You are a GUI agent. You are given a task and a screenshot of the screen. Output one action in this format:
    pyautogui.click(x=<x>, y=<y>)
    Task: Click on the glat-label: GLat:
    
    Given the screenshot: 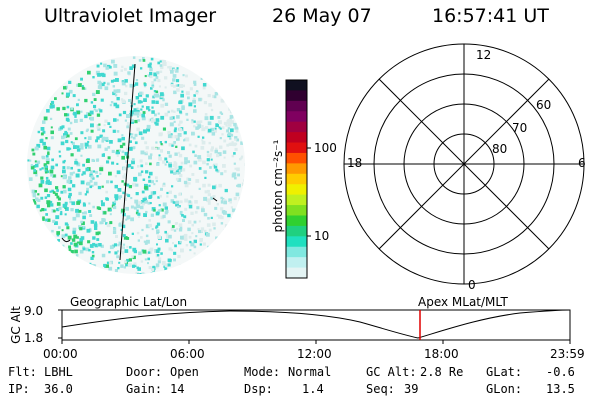 What is the action you would take?
    pyautogui.click(x=504, y=372)
    